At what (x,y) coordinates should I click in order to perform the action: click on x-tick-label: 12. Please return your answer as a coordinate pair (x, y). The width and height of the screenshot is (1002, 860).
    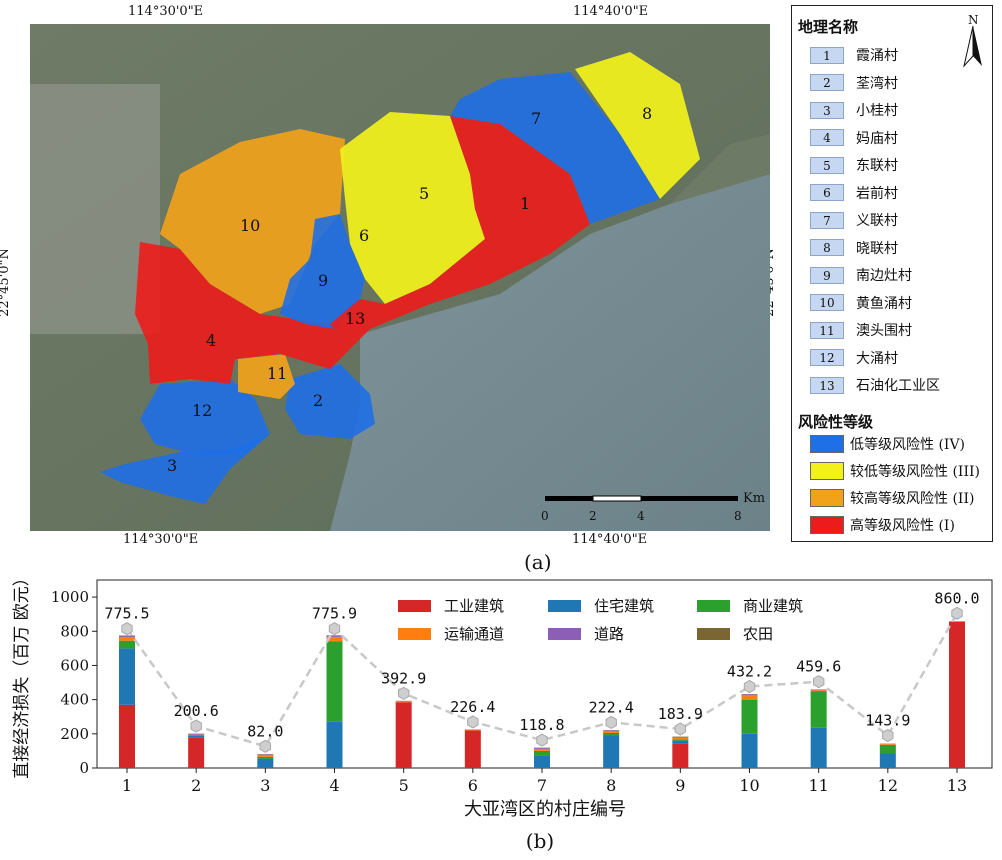
    Looking at the image, I should click on (888, 785).